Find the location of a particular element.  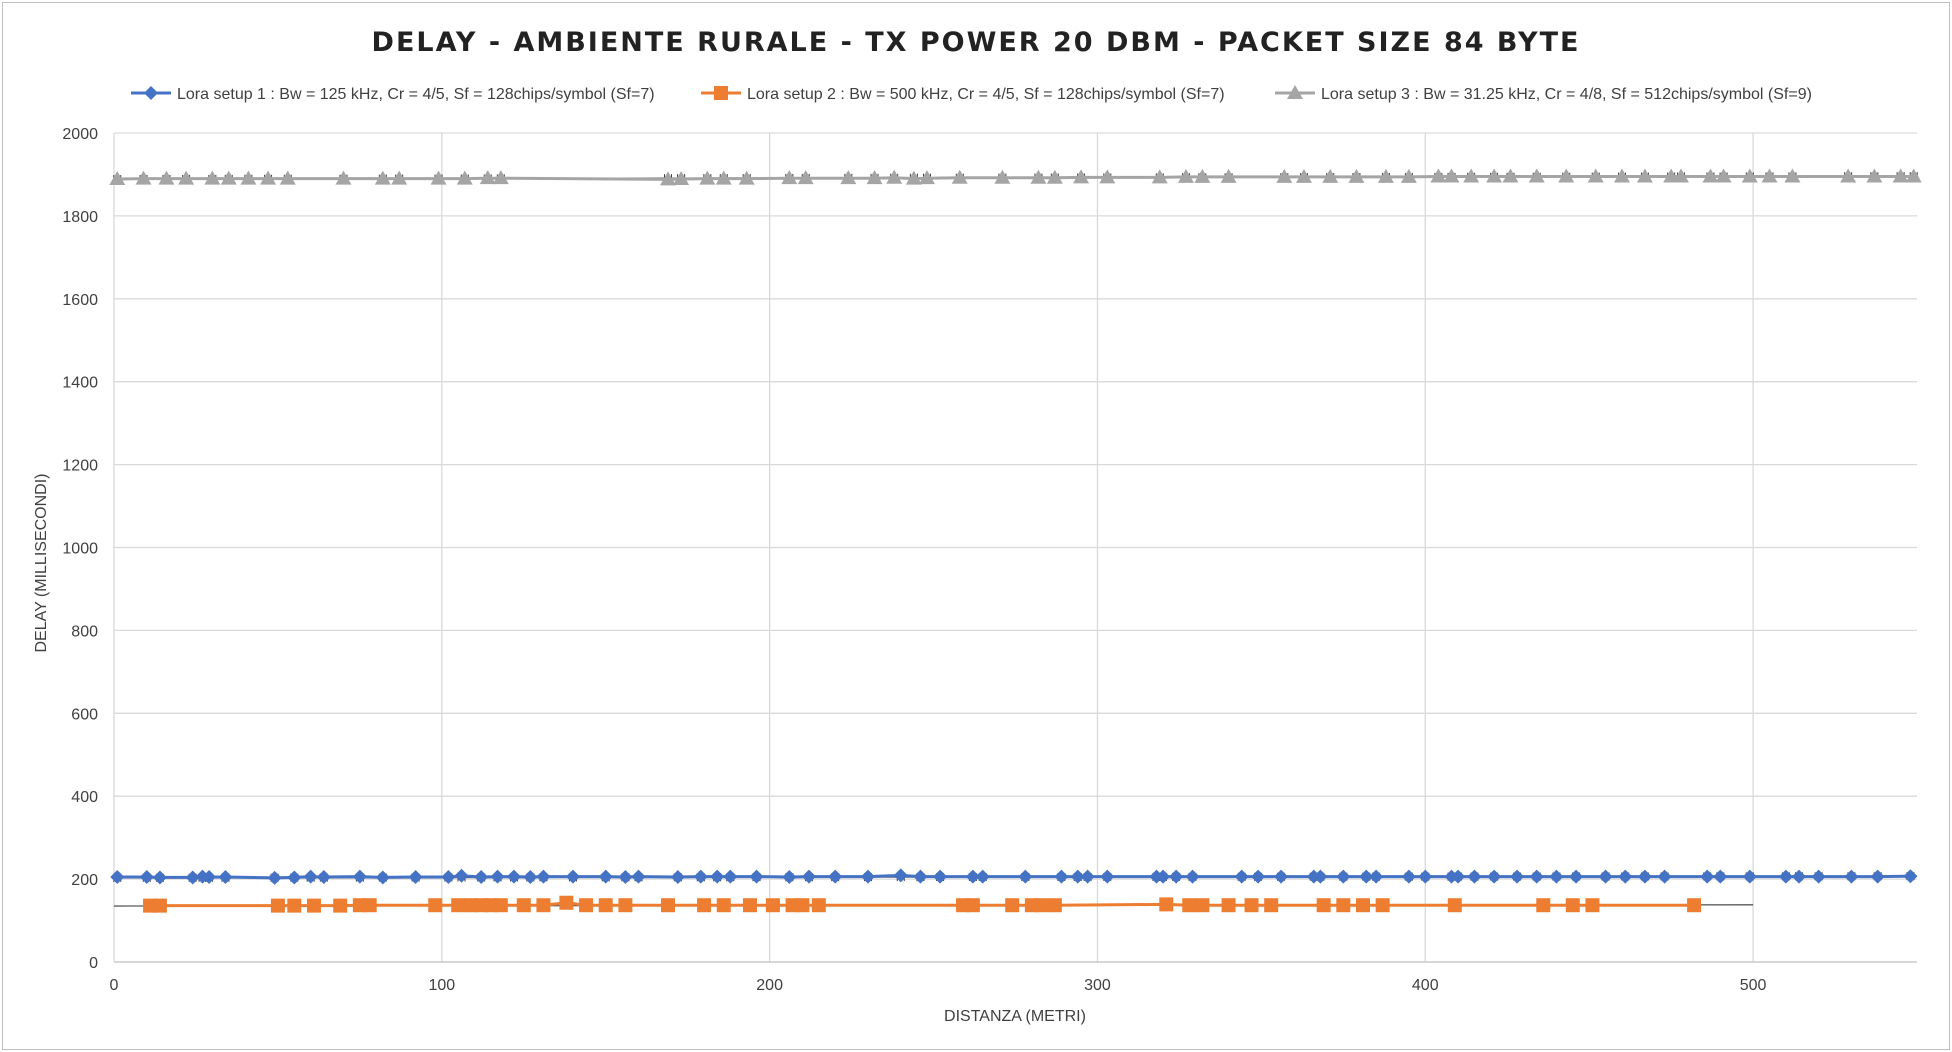

x-tick-label: 400 is located at coordinates (1425, 985).